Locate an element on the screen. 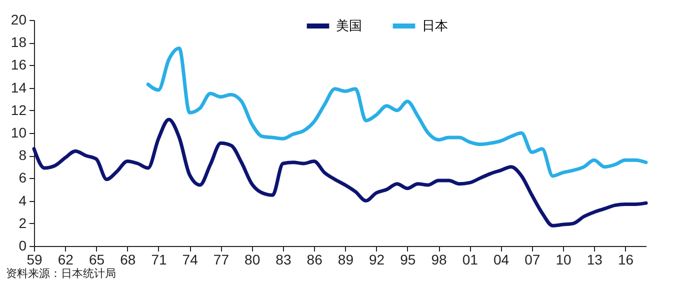 Image resolution: width=673 pixels, height=306 pixels. x-tick-label: 10 is located at coordinates (564, 260).